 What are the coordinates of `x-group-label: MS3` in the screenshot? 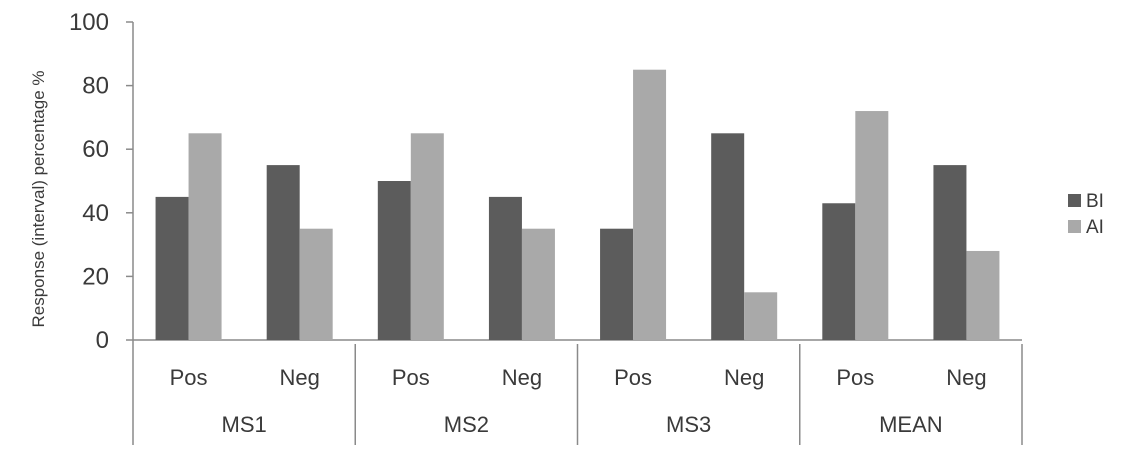 It's located at (688, 424).